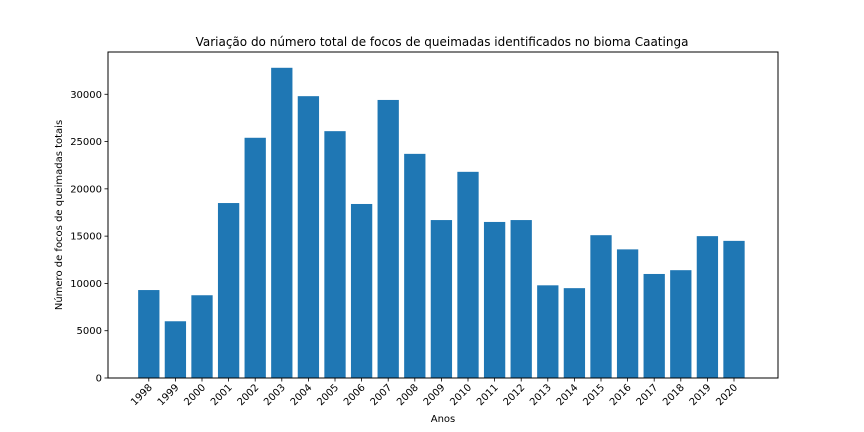  I want to click on y-tick-label: 30000, so click(86, 95).